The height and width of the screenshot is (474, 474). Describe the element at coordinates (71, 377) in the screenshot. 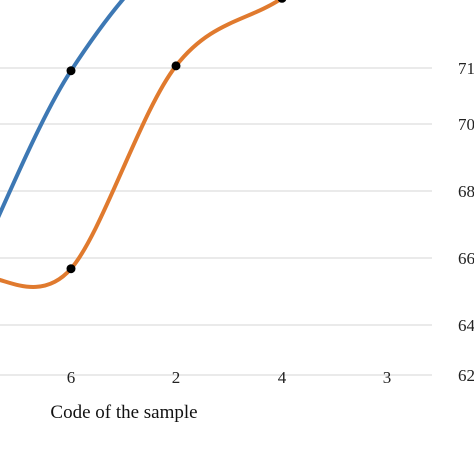

I see `x-tick-label: 6` at that location.